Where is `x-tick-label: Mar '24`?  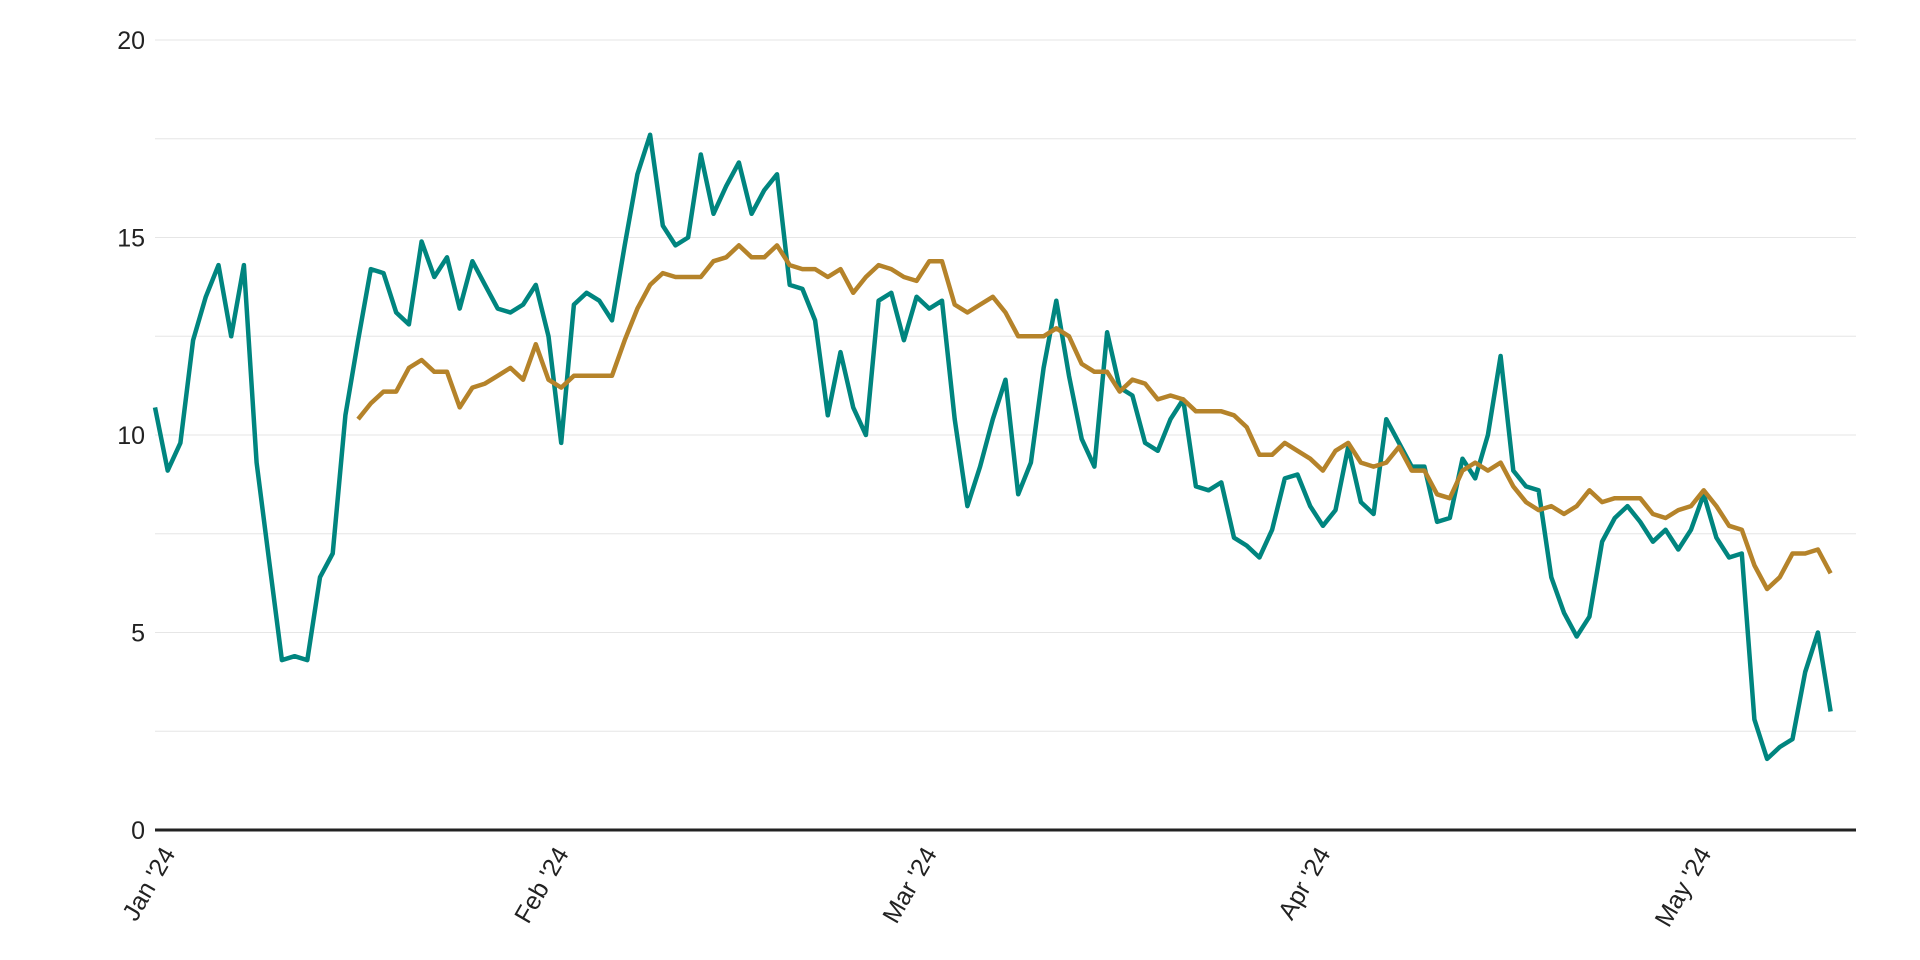
x-tick-label: Mar '24 is located at coordinates (910, 885).